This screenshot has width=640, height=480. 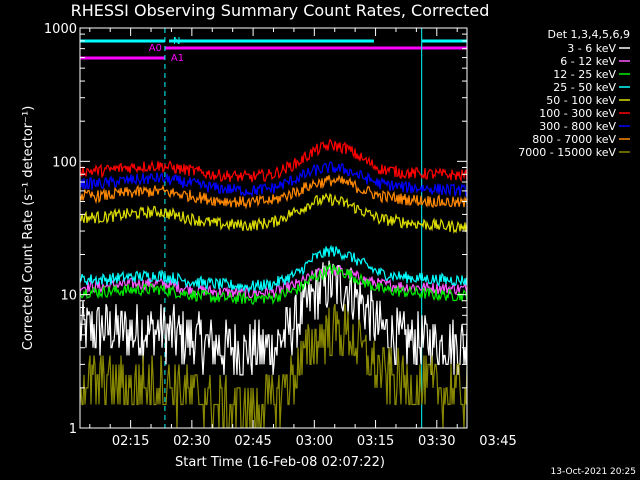 What do you see at coordinates (73, 429) in the screenshot?
I see `y-tick-label: 1` at bounding box center [73, 429].